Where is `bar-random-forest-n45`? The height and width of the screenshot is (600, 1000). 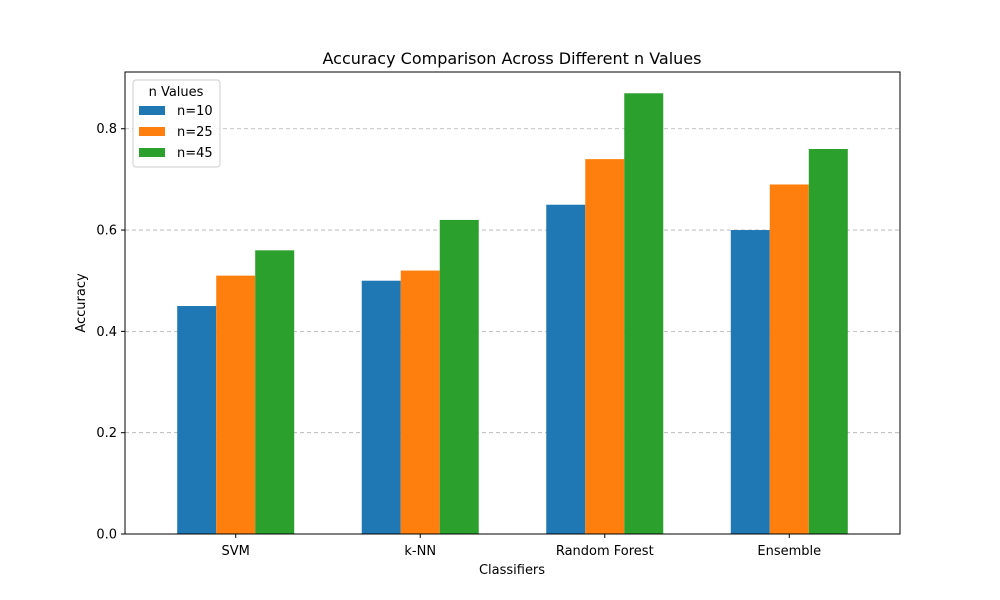
bar-random-forest-n45 is located at coordinates (644, 314).